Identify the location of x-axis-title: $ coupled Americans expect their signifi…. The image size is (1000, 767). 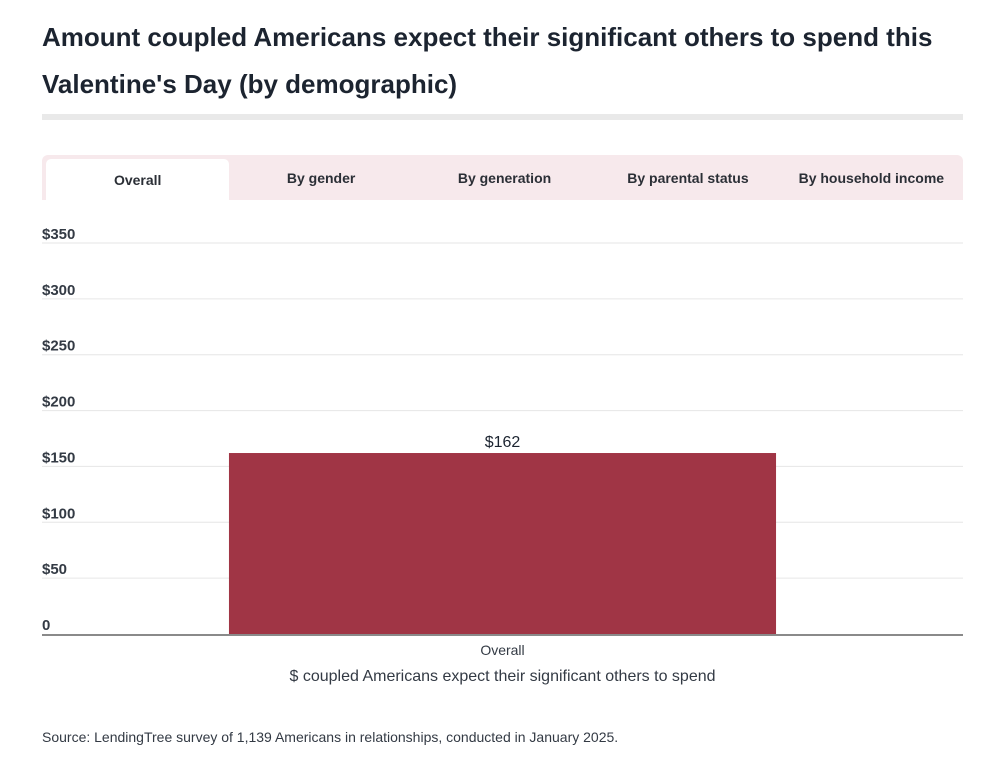
(502, 676).